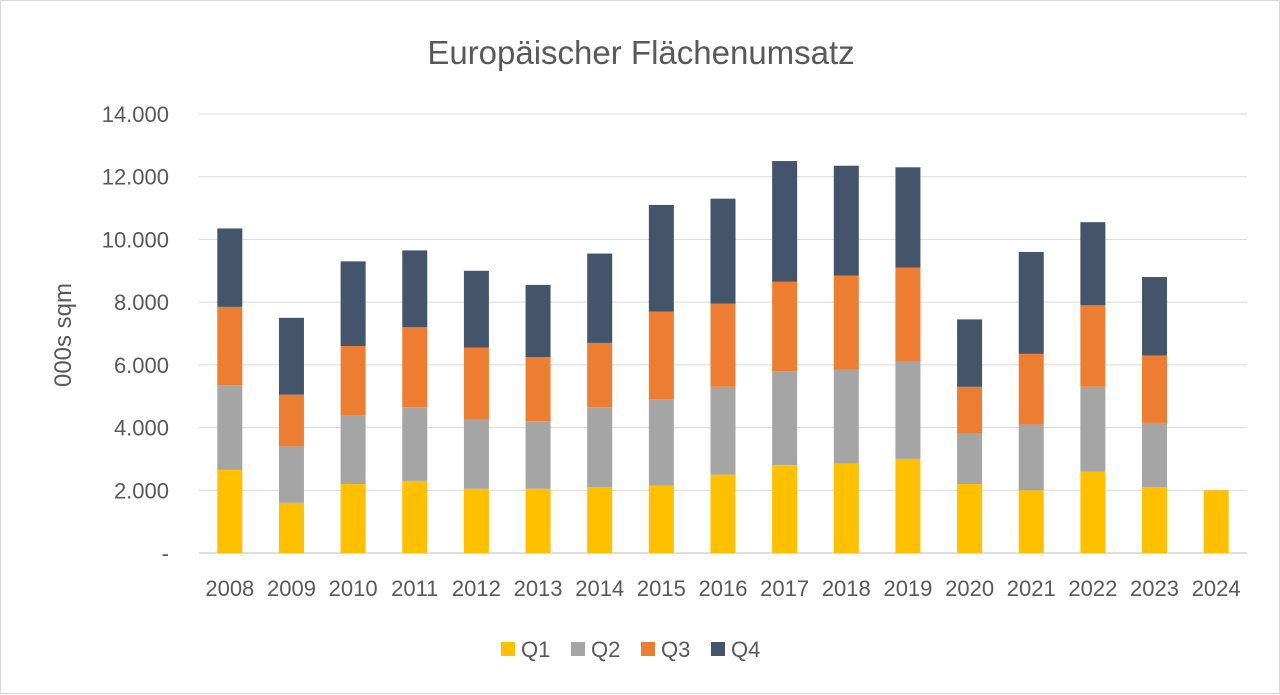  Describe the element at coordinates (476, 520) in the screenshot. I see `bar-segment-q1-2012` at that location.